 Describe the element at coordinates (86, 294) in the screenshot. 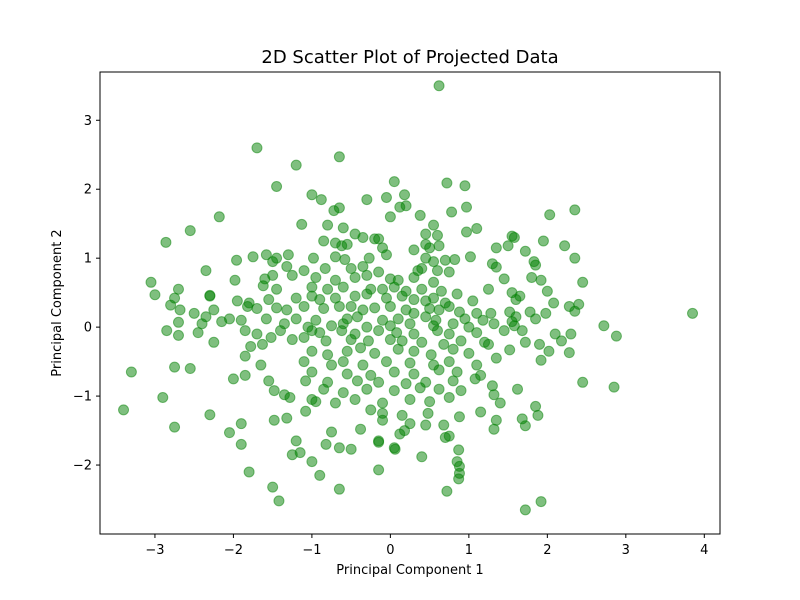

I see `y-axis-ticks: −2 −1 0 1 2 3` at that location.